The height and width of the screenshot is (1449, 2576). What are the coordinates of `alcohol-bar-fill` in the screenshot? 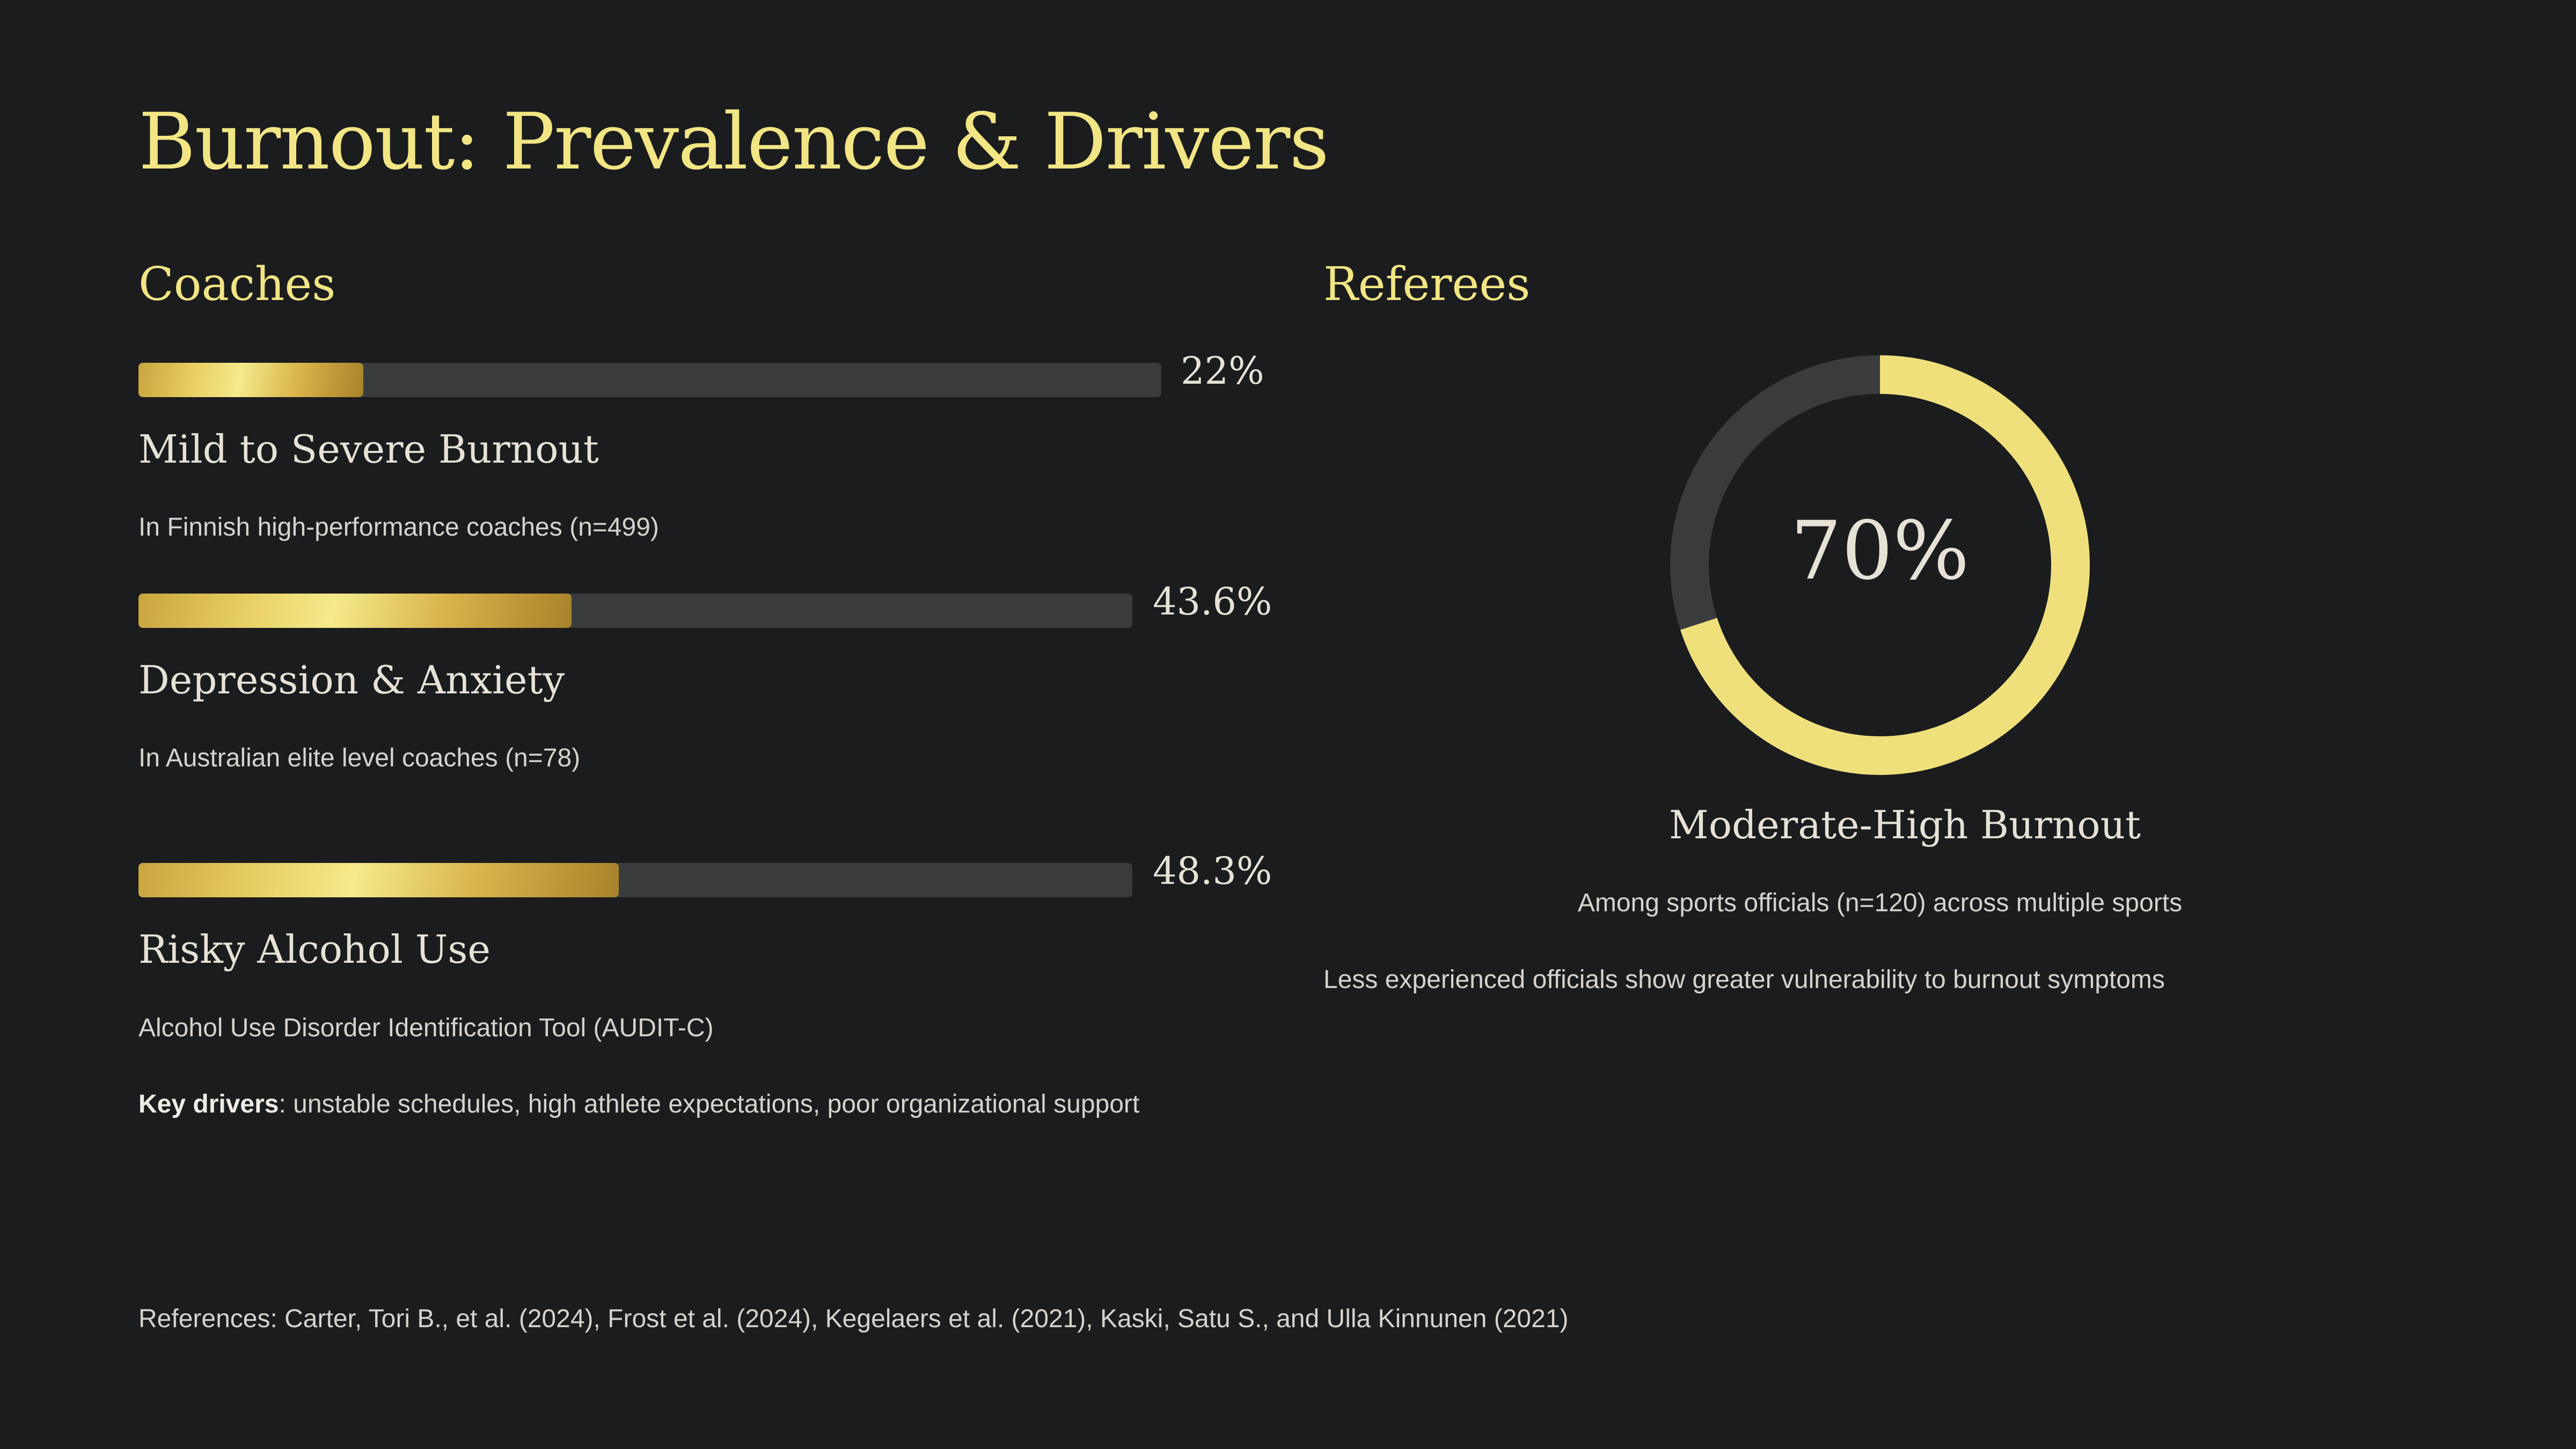 It's located at (378, 880).